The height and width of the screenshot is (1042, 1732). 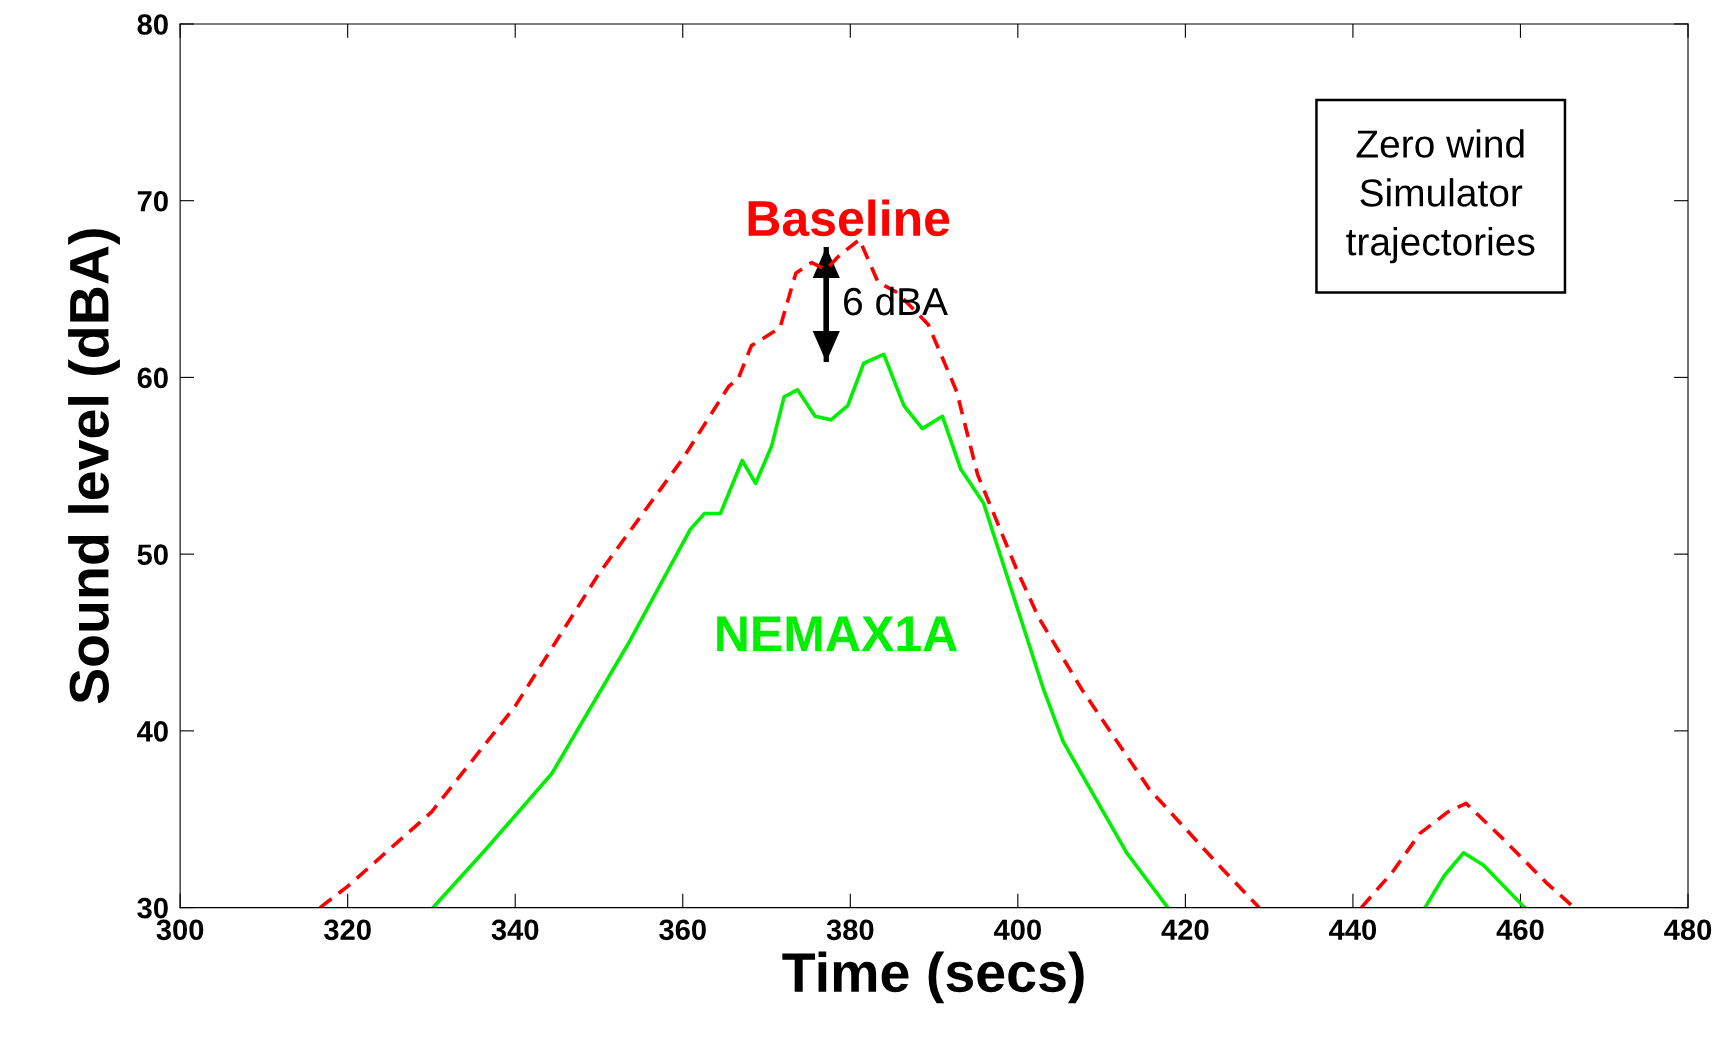 I want to click on y-tick-label: 50, so click(x=152, y=554).